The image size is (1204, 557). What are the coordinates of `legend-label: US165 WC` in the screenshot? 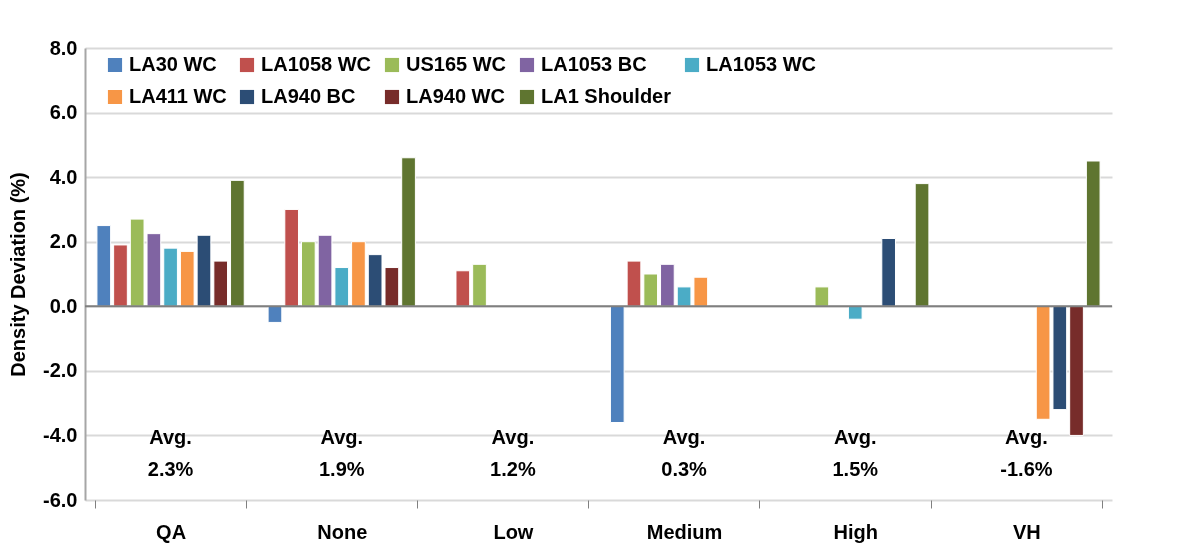 It's located at (456, 64).